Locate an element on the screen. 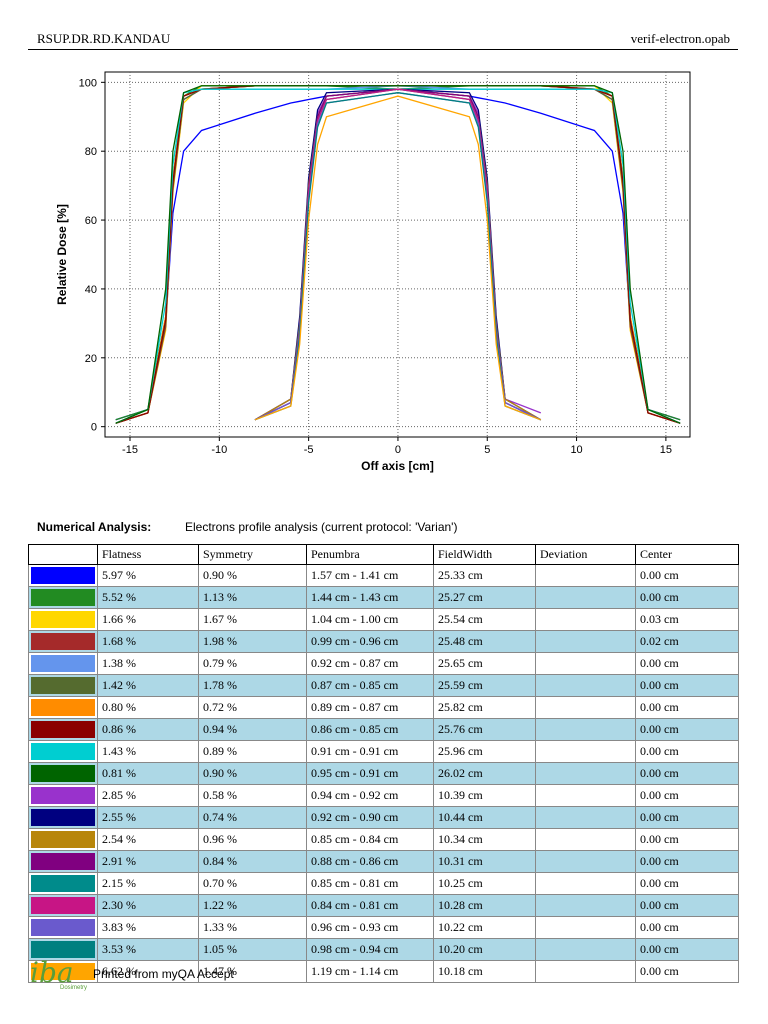 The width and height of the screenshot is (768, 1024). header-cell: Symmetry is located at coordinates (252, 554).